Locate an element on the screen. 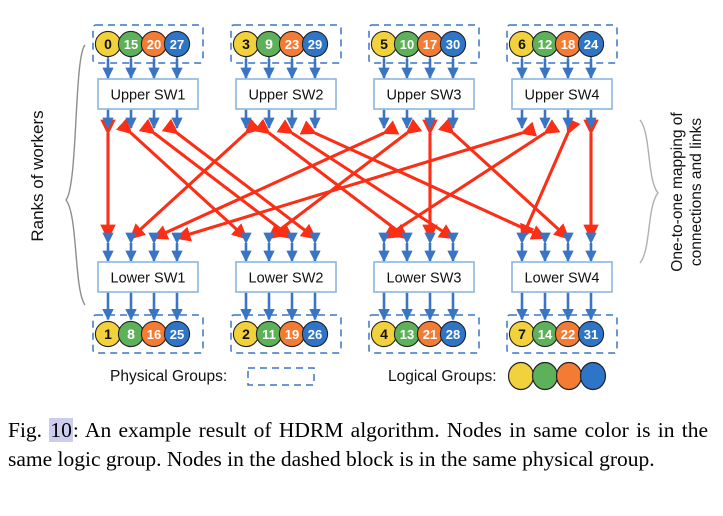 The image size is (723, 516). upper-switch-4-label: Upper SW4 is located at coordinates (562, 96).